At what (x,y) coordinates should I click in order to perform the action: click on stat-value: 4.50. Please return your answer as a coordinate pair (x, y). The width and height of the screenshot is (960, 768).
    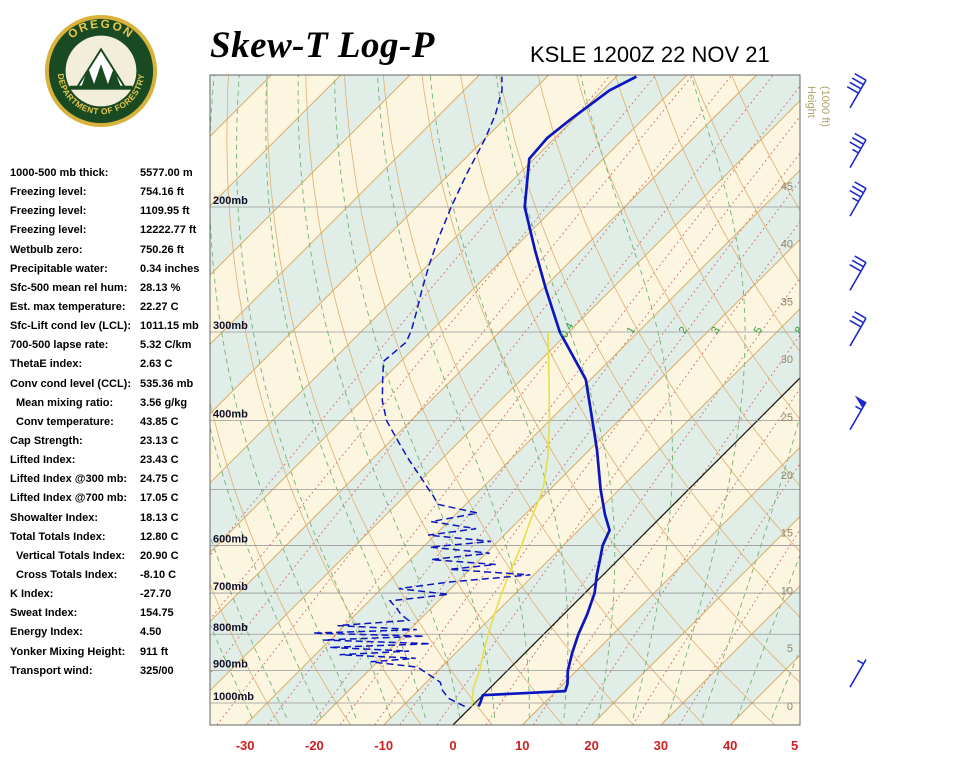
    Looking at the image, I should click on (151, 632).